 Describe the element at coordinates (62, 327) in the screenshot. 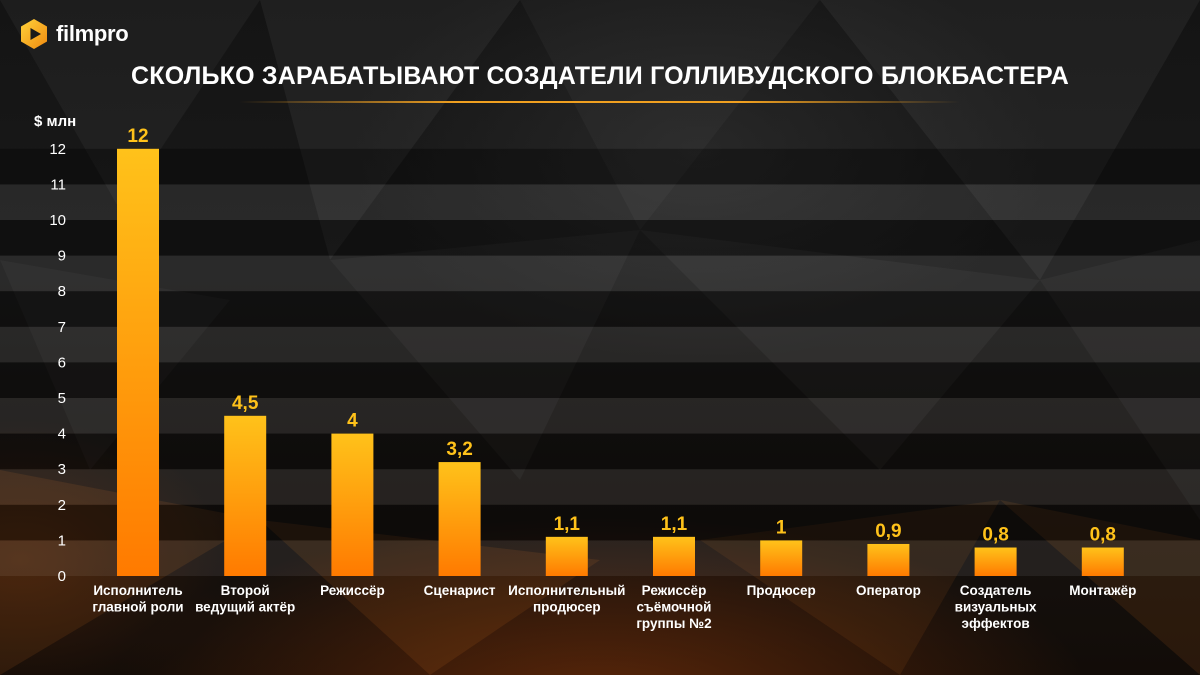

I see `y-tick-label: 7` at that location.